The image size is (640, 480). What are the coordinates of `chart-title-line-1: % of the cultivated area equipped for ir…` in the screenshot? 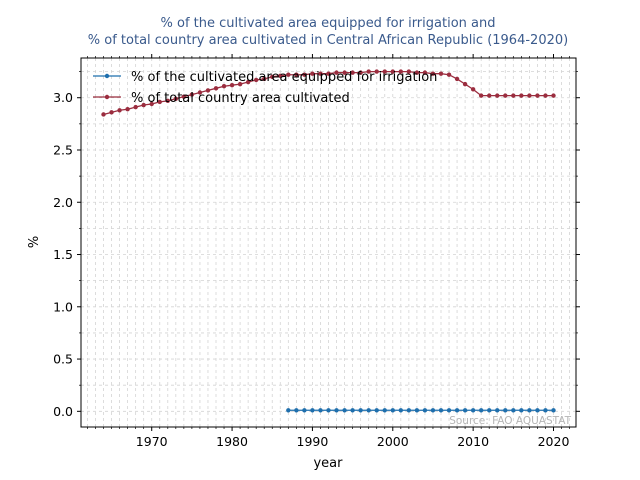 It's located at (328, 23).